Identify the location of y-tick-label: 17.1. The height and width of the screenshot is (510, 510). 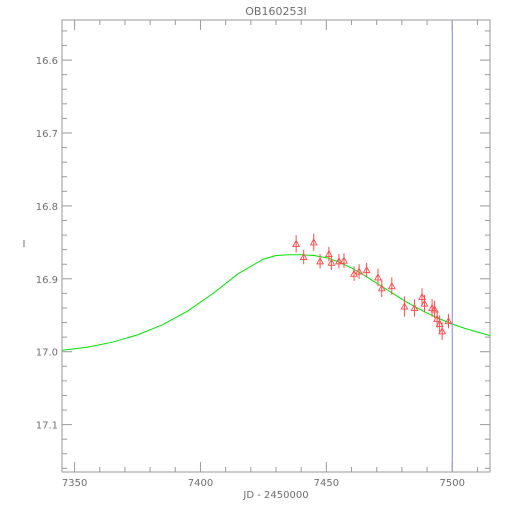
(47, 426).